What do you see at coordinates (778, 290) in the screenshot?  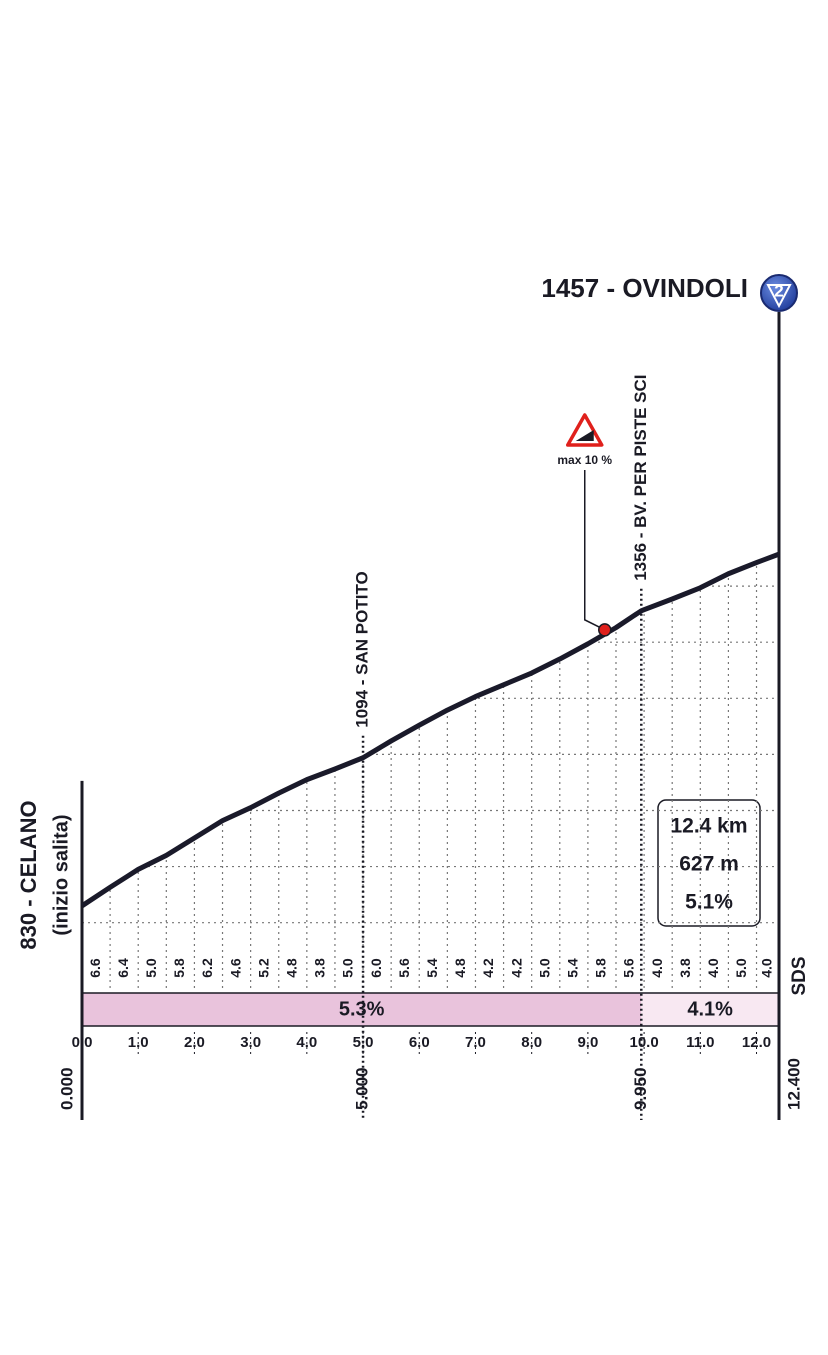 I see `badge-number: 2` at bounding box center [778, 290].